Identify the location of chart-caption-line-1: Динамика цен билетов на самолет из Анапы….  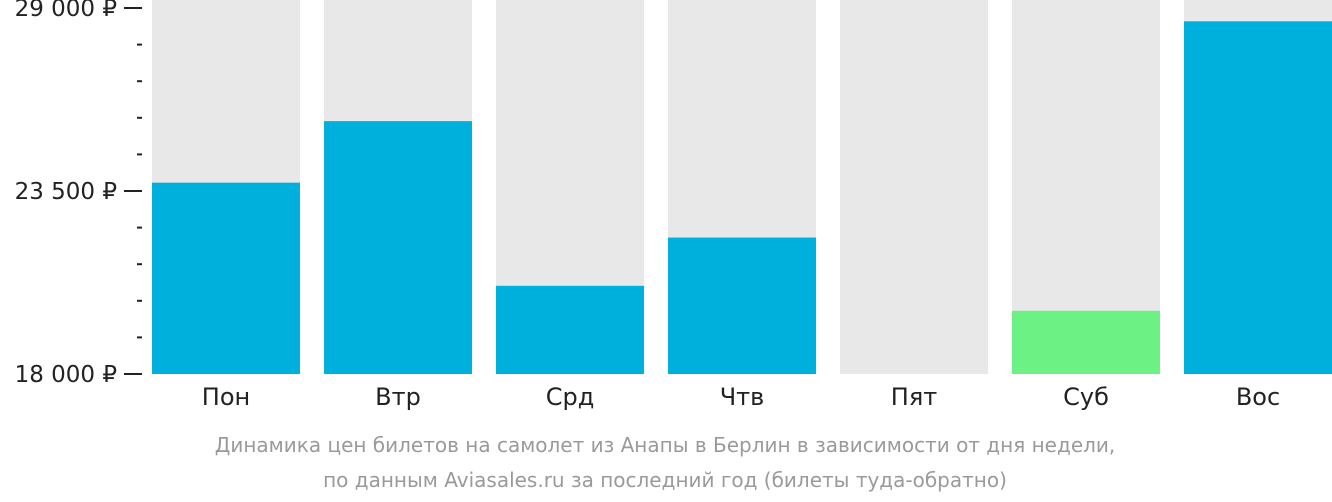
(665, 445).